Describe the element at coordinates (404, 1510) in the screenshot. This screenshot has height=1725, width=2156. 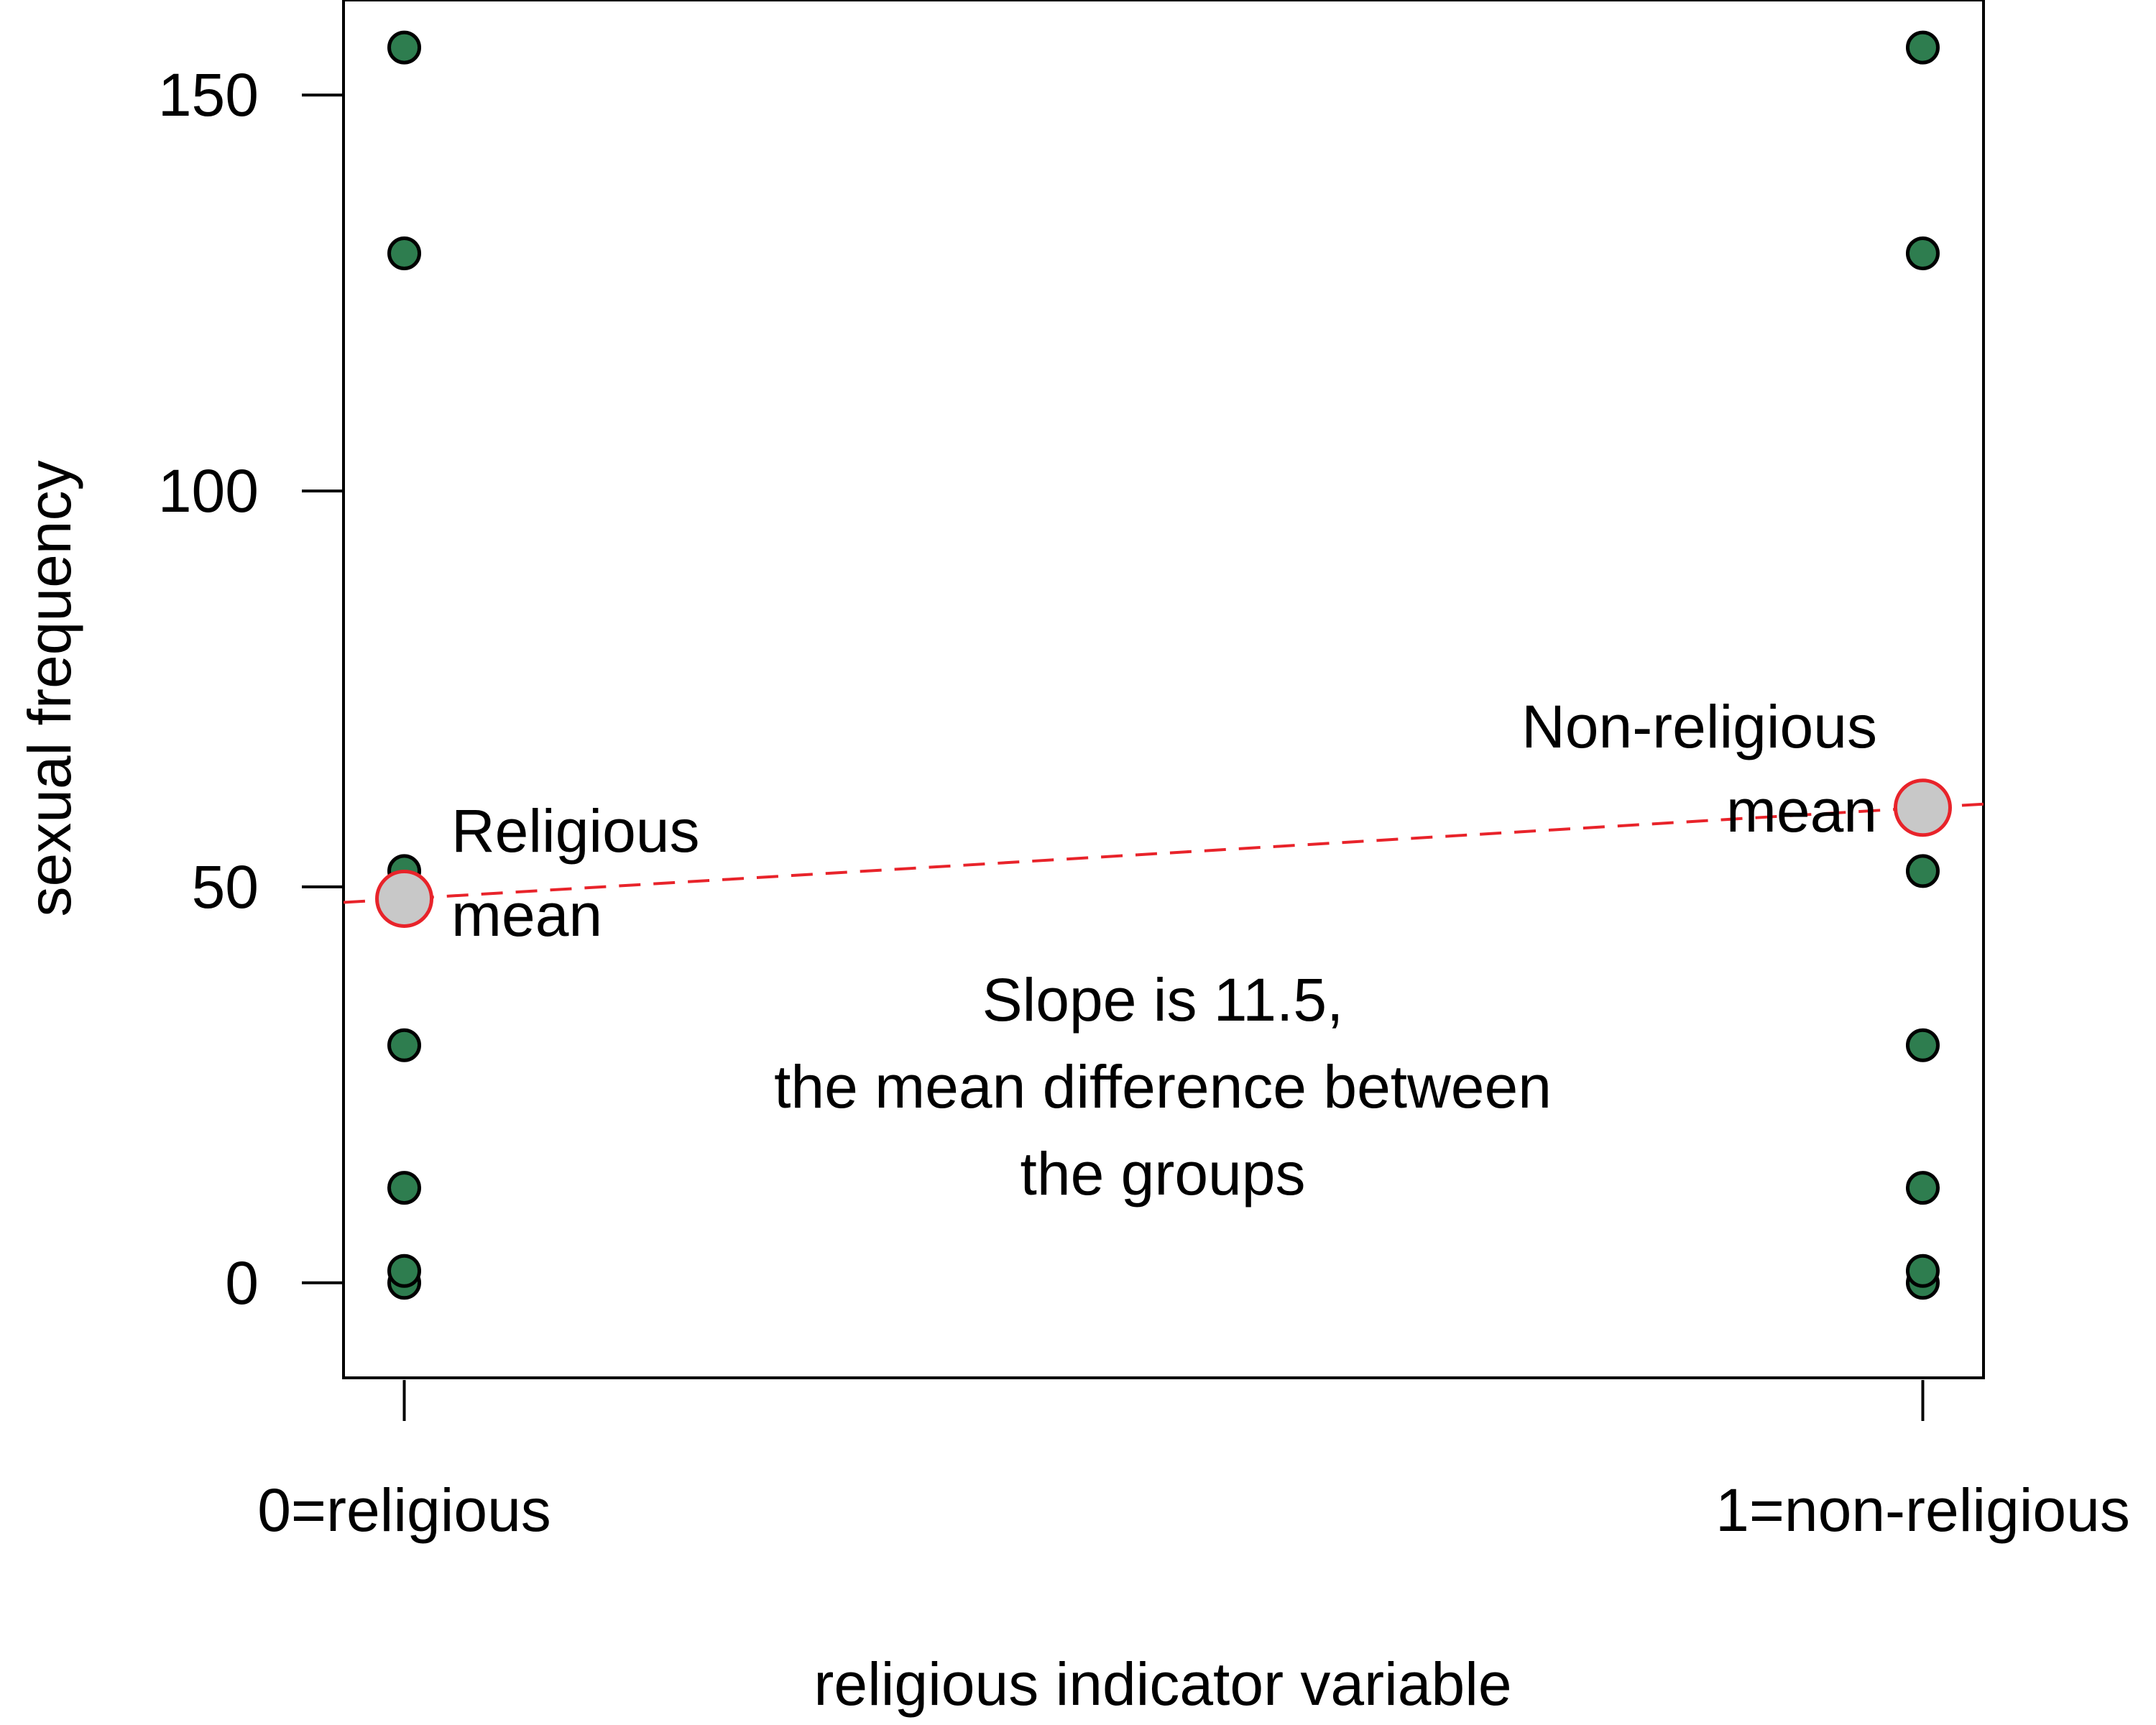
I see `x-tick-label: 0=religious` at that location.